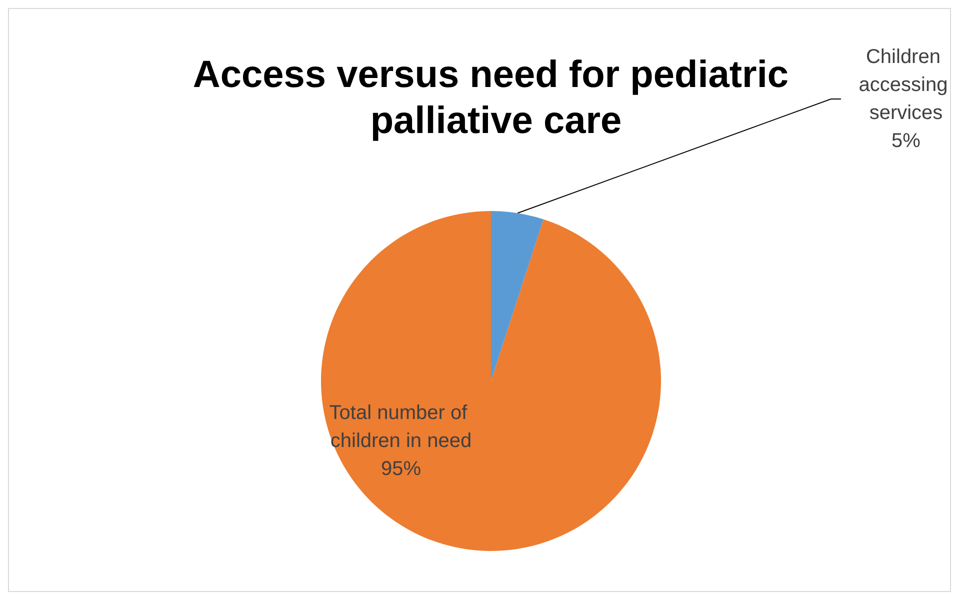  Describe the element at coordinates (906, 85) in the screenshot. I see `slice-label: Children accessing services` at that location.